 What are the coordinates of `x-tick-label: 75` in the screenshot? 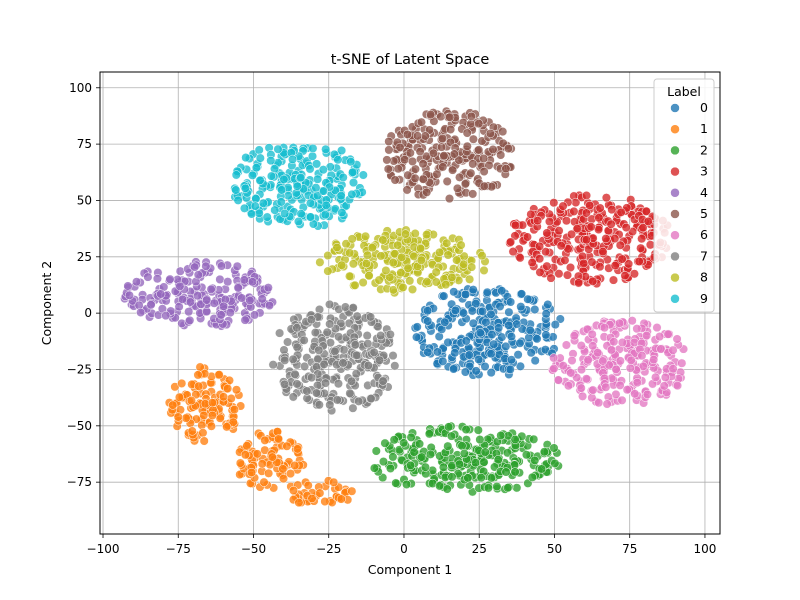 It's located at (629, 549).